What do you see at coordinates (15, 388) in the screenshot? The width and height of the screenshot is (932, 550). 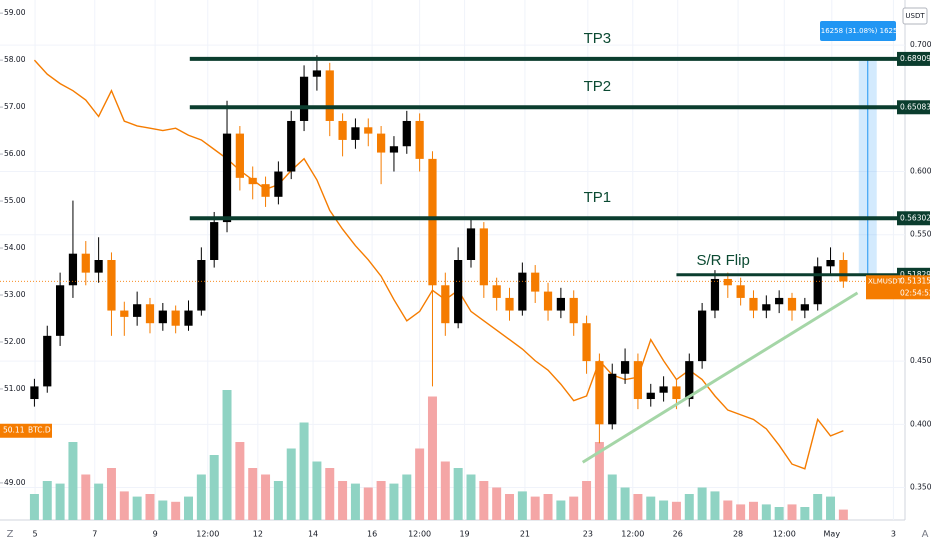 I see `y2-tick-label: 51.00` at bounding box center [15, 388].